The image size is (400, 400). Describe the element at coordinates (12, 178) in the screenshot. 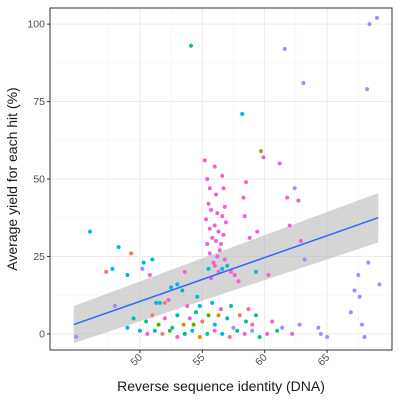

I see `y-axis-title: Average yield for each hit (%)` at that location.